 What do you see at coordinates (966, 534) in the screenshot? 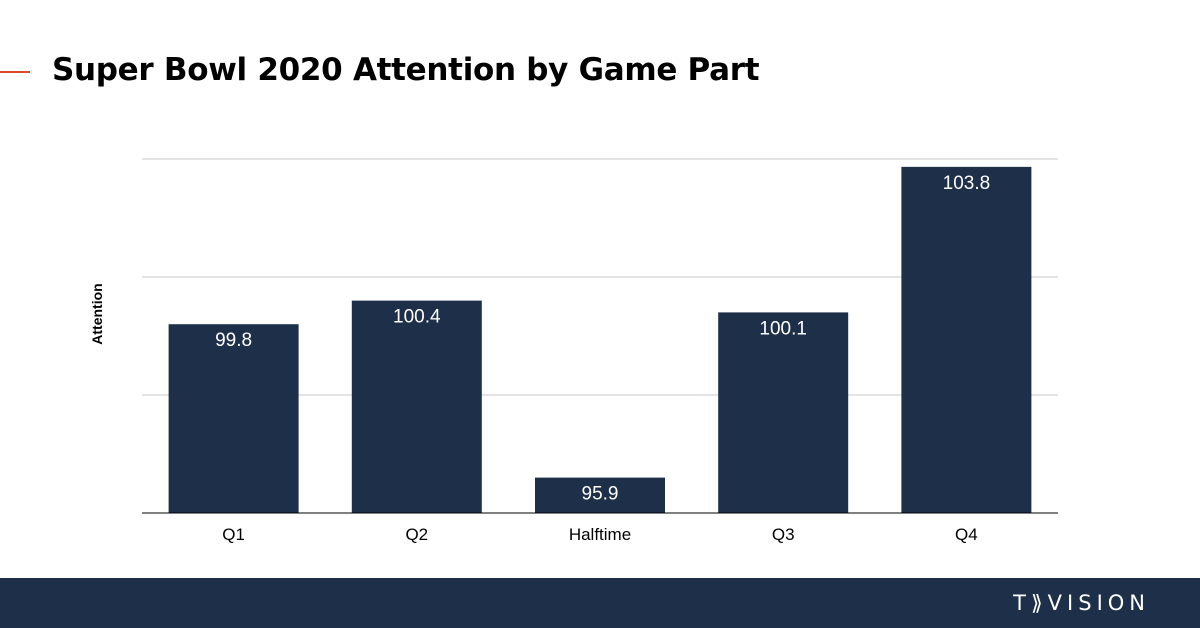
I see `x-tick-label-q4: Q4` at bounding box center [966, 534].